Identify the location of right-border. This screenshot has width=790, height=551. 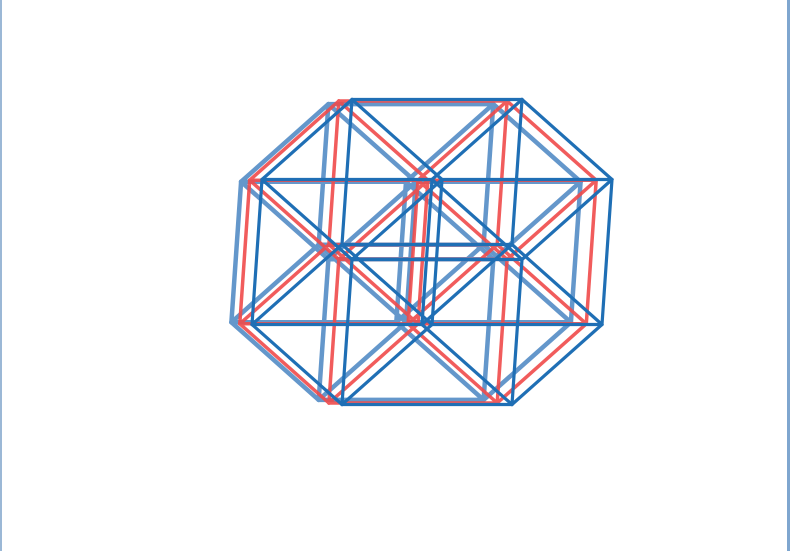
(788, 275).